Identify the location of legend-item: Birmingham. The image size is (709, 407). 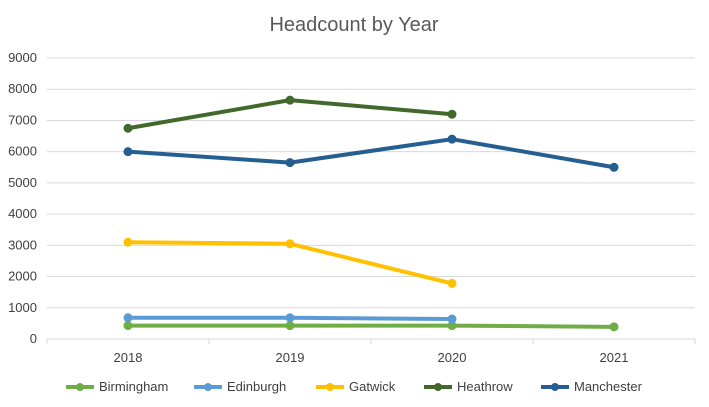
(117, 386).